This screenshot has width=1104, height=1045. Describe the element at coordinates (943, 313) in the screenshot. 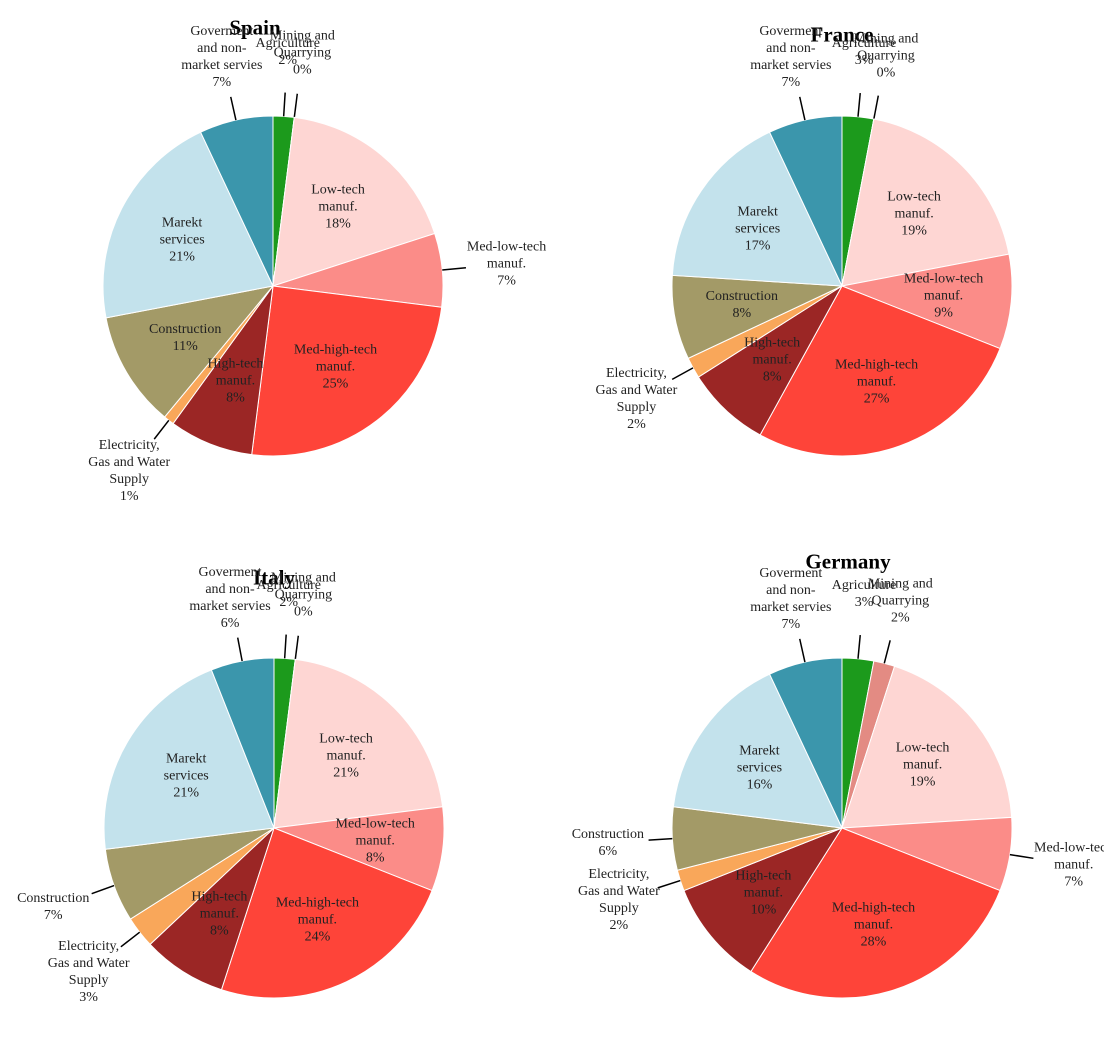

I see `value-label: 9%` at that location.